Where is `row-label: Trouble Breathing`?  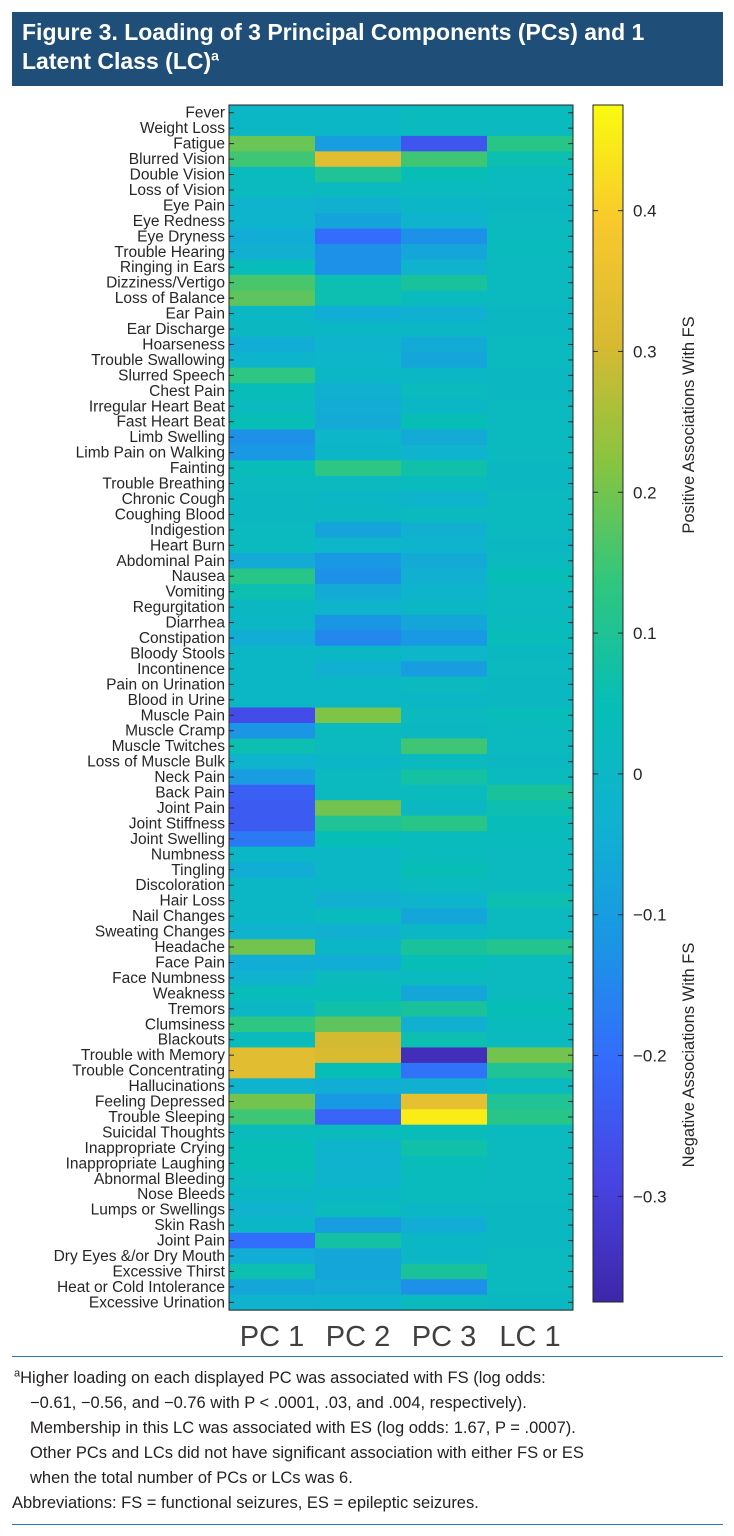
row-label: Trouble Breathing is located at coordinates (163, 484).